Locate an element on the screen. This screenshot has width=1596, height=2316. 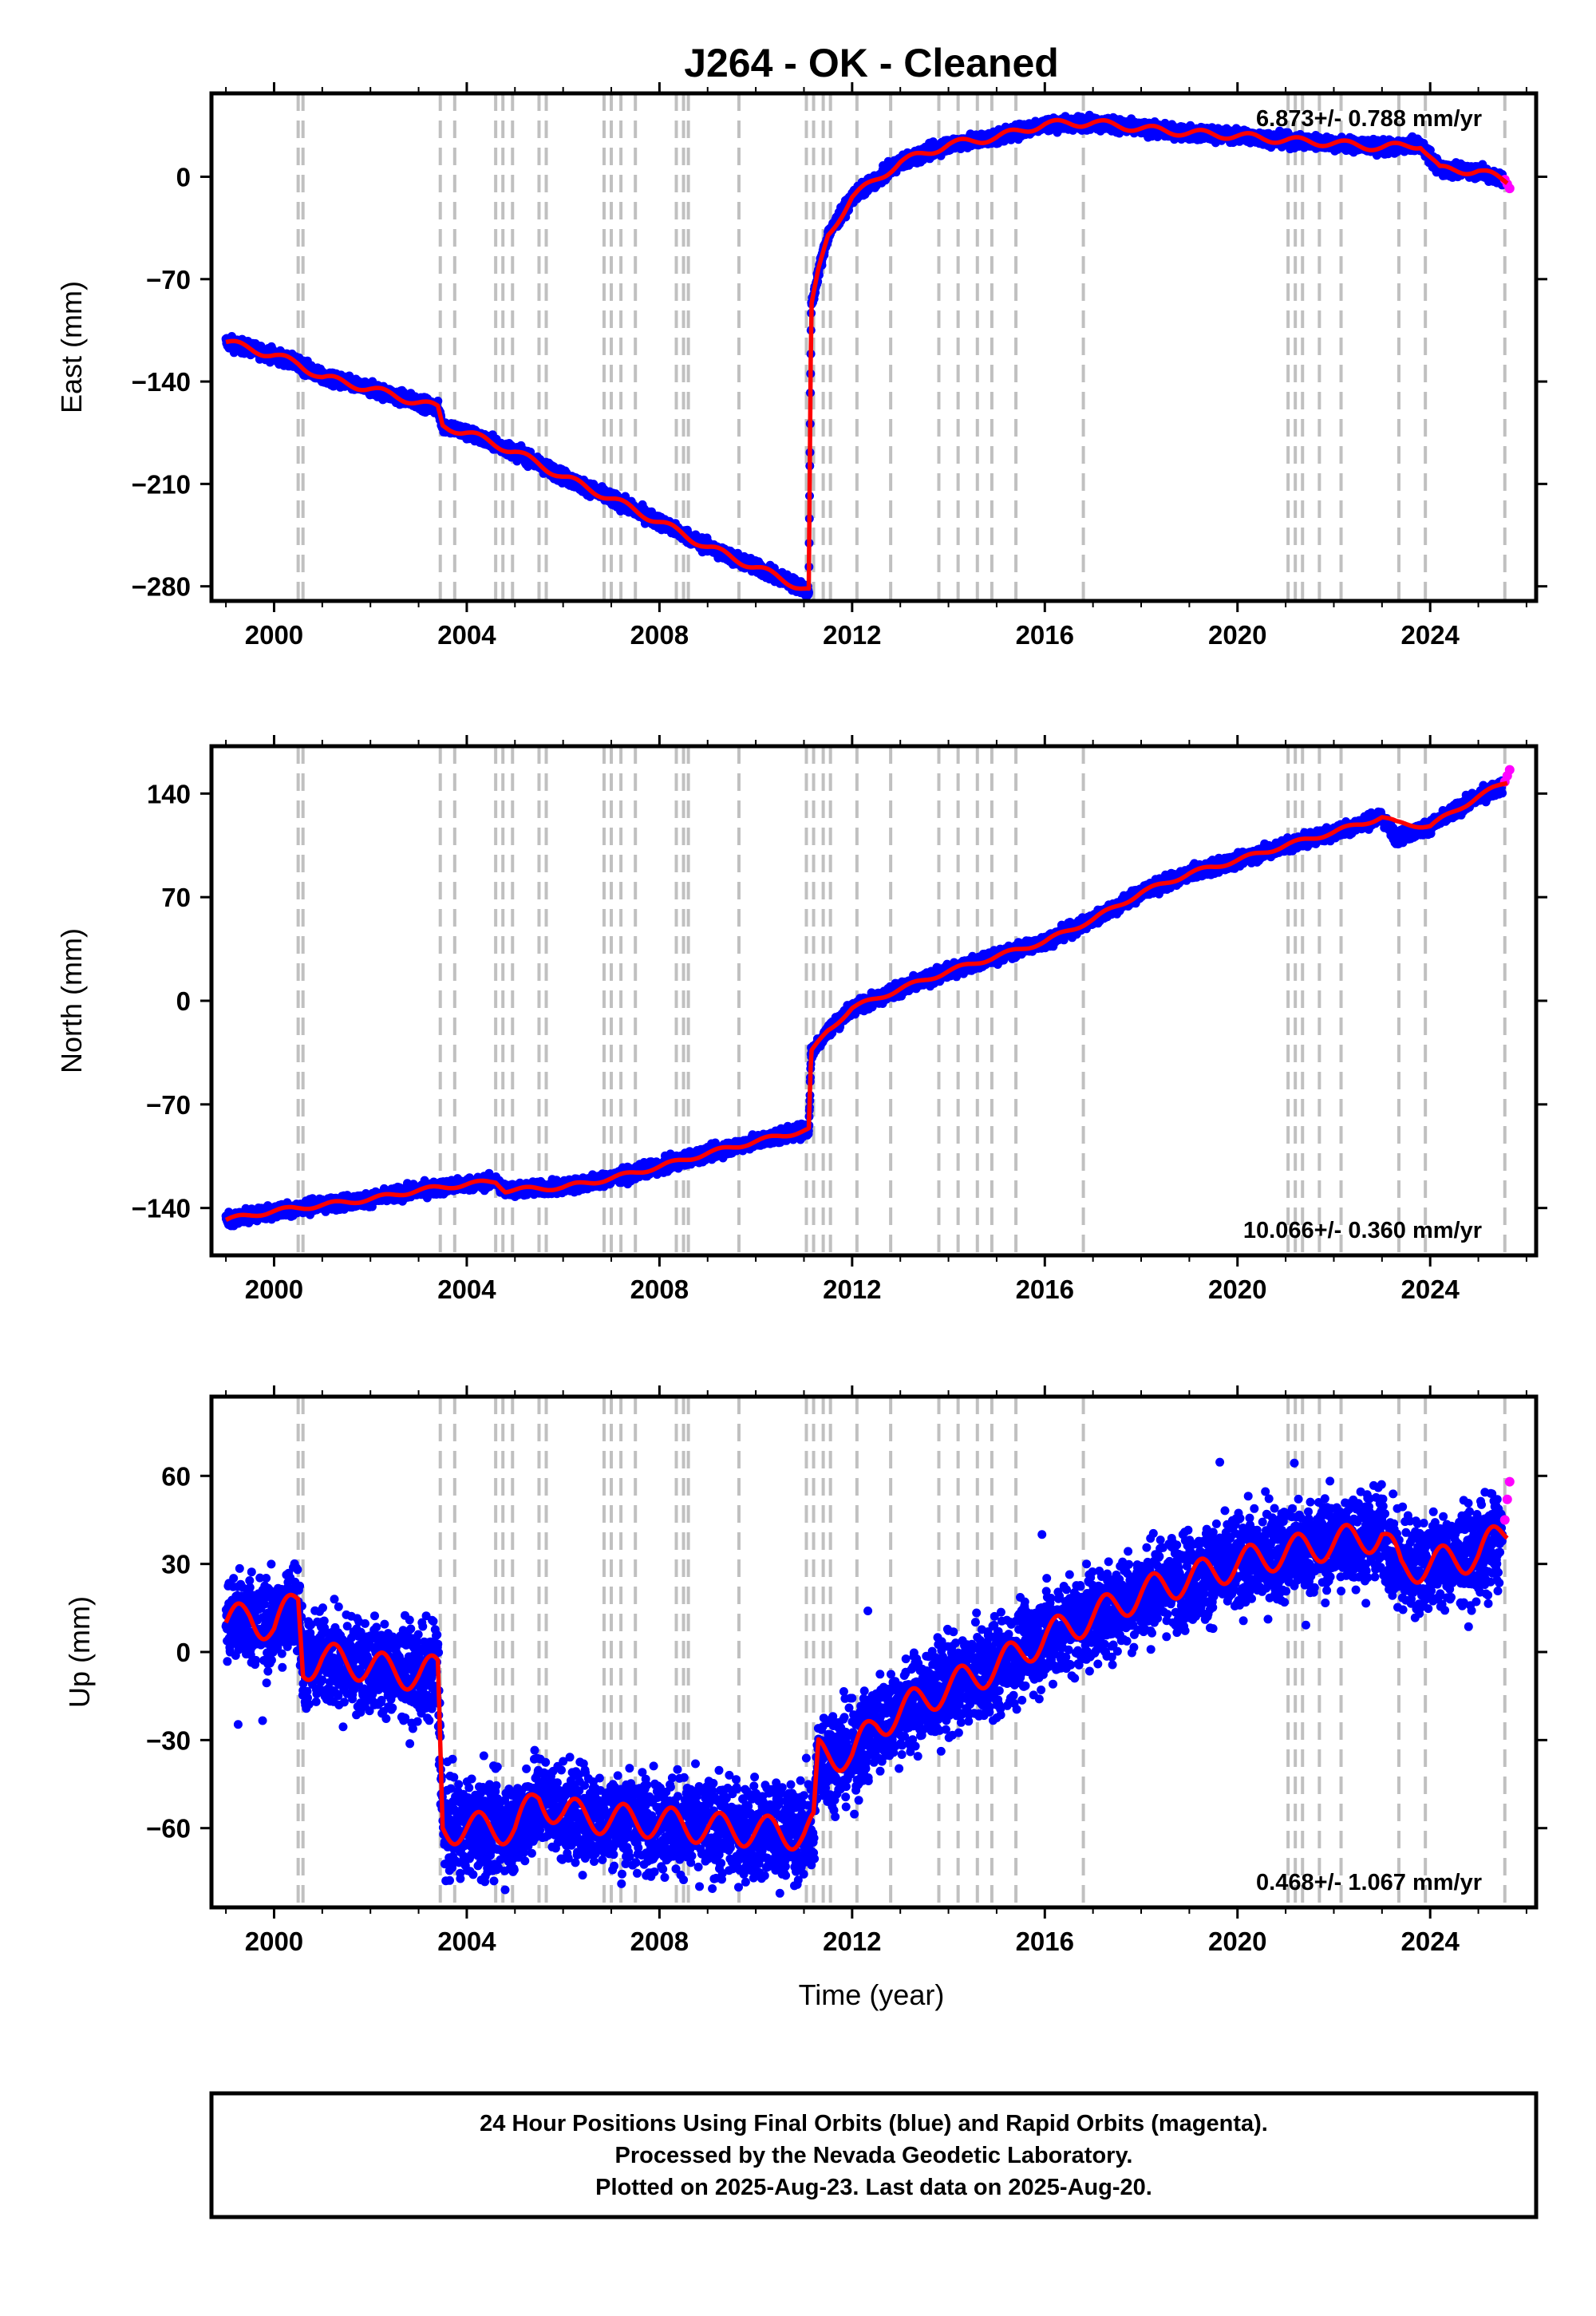
east-xtick-label-3: 2012 is located at coordinates (852, 635).